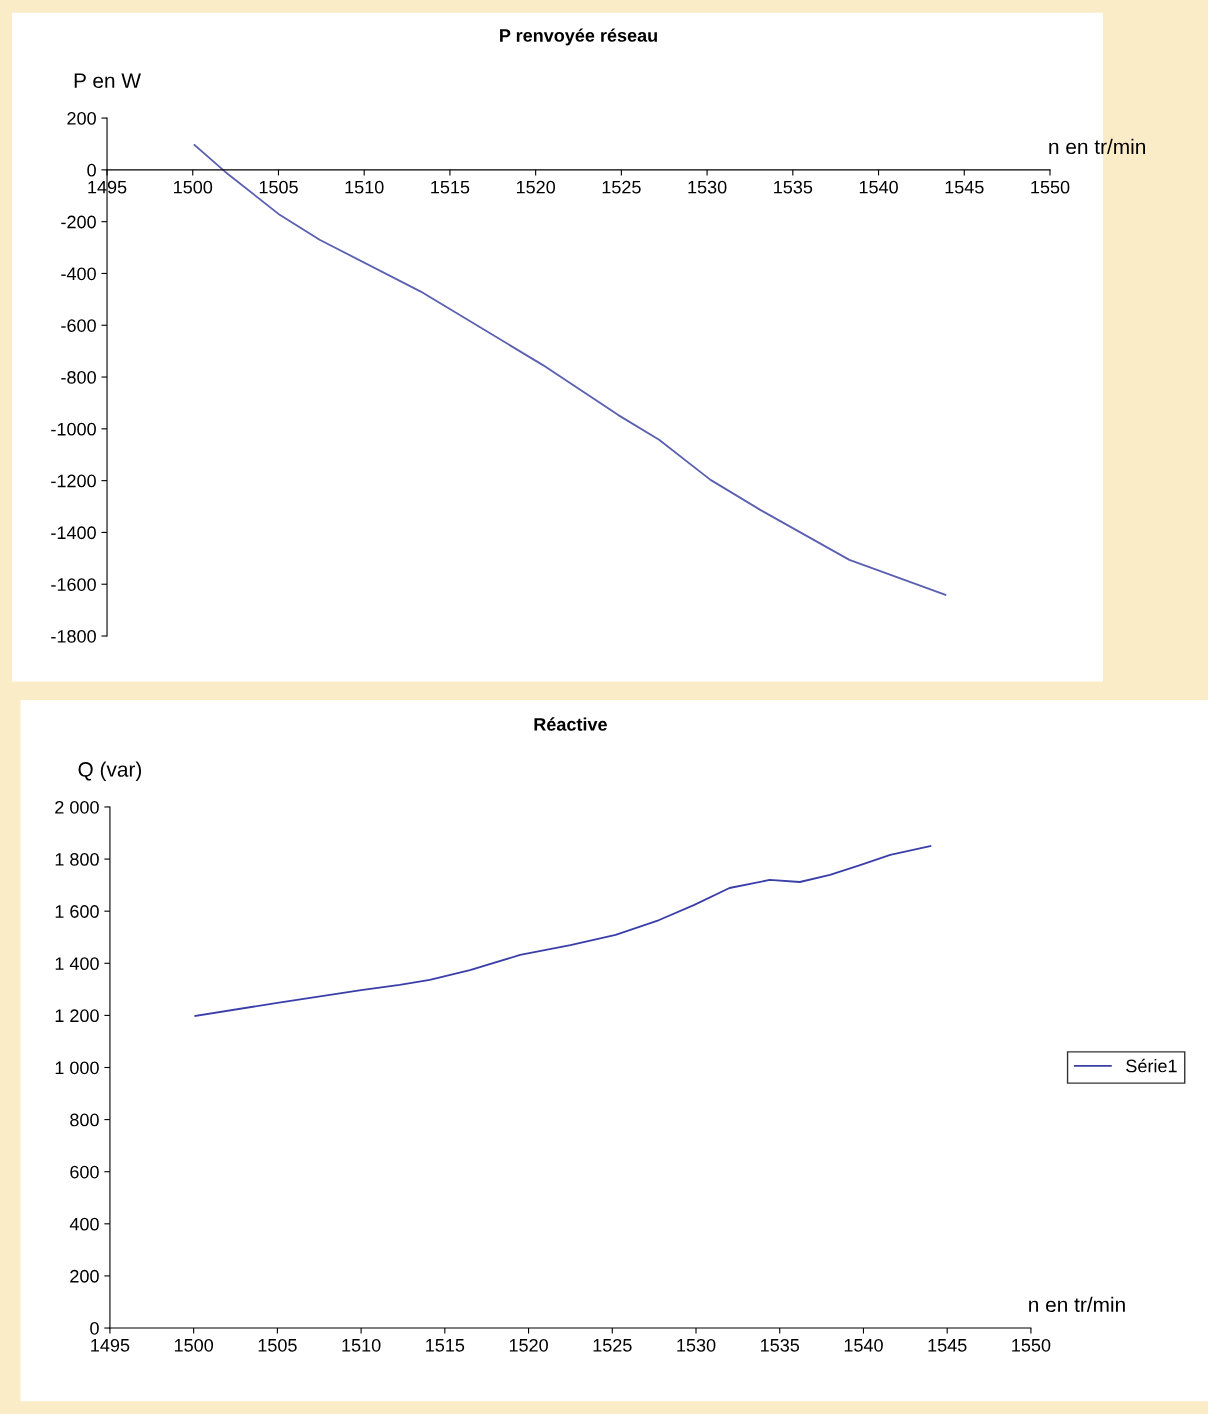 The width and height of the screenshot is (1208, 1414). I want to click on y-tick-label: -200, so click(78, 222).